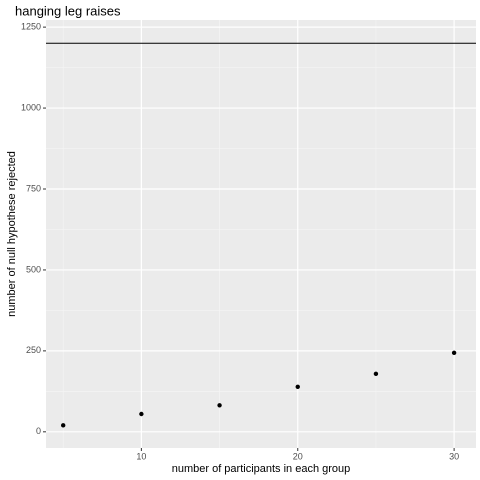 The image size is (480, 480). Describe the element at coordinates (141, 456) in the screenshot. I see `x-tick-label: 10` at that location.